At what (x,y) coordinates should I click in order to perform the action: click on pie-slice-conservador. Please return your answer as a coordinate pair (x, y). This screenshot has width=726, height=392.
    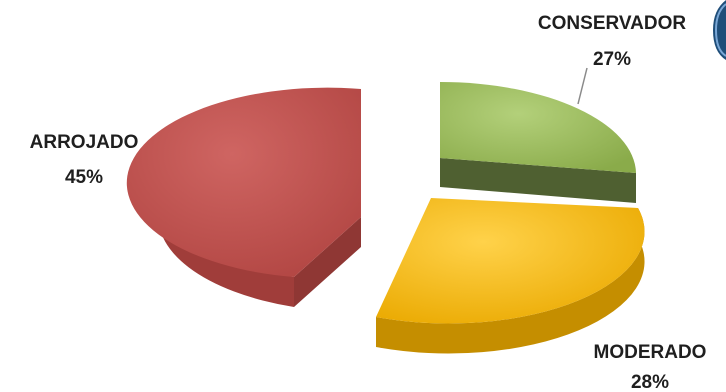
    Looking at the image, I should click on (538, 142).